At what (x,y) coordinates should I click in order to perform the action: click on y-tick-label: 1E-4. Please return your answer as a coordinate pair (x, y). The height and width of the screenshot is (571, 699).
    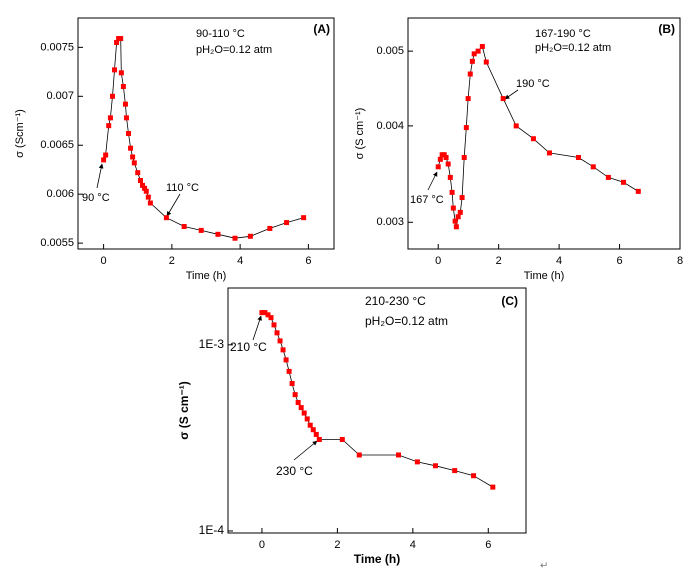
    Looking at the image, I should click on (212, 530).